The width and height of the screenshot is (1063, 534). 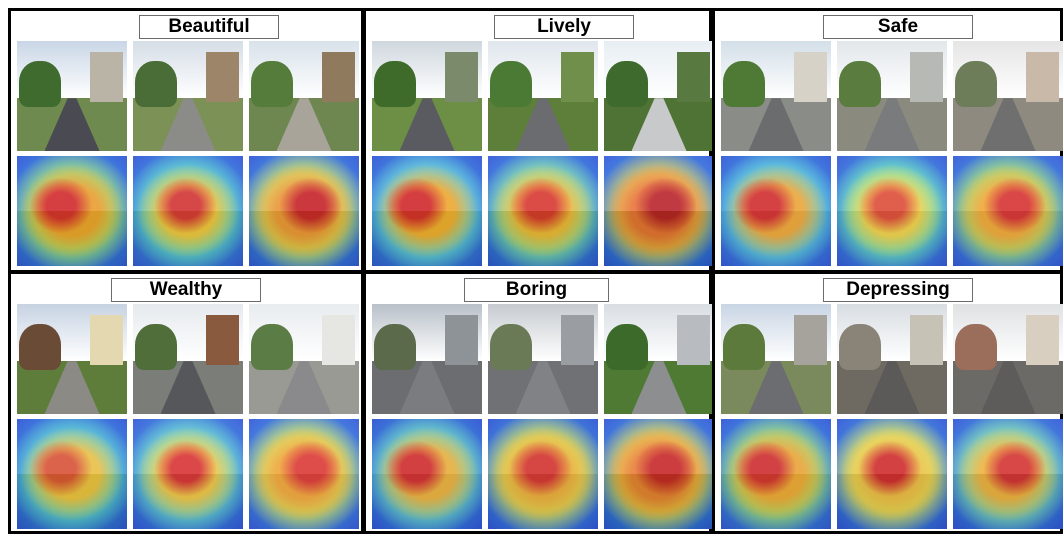 What do you see at coordinates (536, 290) in the screenshot?
I see `boring-title: Boring` at bounding box center [536, 290].